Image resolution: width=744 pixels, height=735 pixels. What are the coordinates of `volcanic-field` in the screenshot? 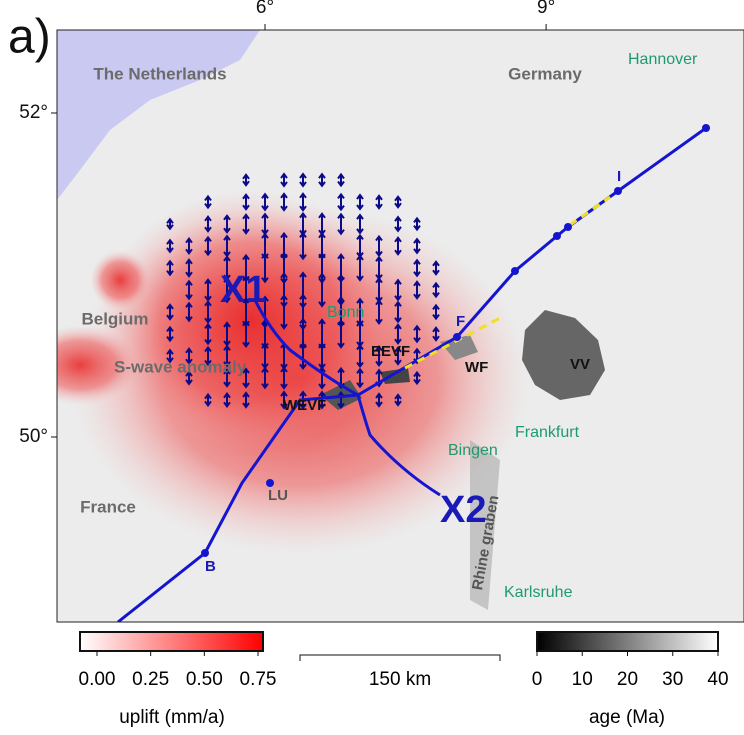 It's located at (395, 376).